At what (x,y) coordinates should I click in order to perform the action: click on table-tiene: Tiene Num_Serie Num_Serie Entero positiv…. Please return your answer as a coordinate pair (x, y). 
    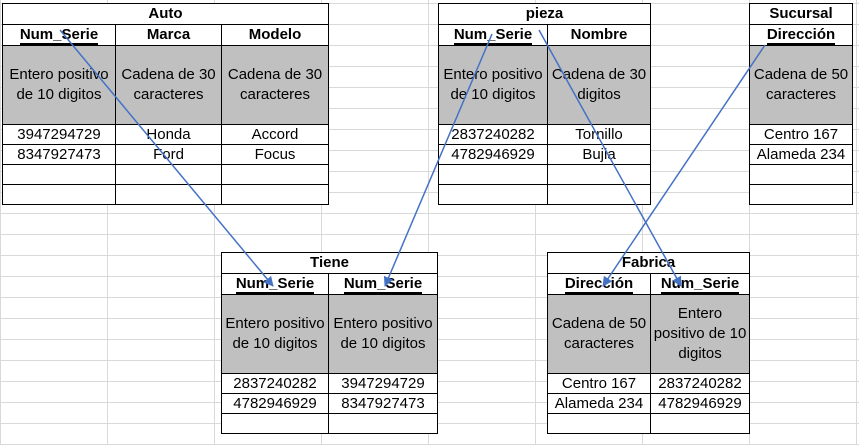
    Looking at the image, I should click on (329, 343).